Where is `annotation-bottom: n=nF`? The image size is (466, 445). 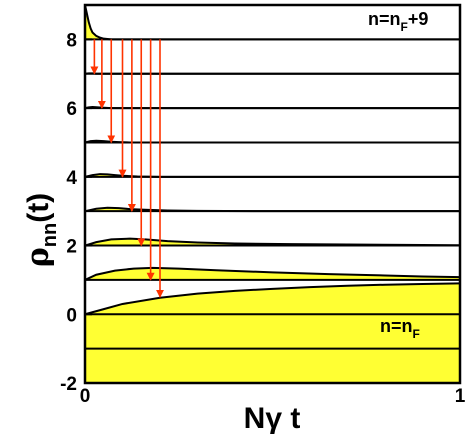 annotation-bottom: n=nF is located at coordinates (400, 328).